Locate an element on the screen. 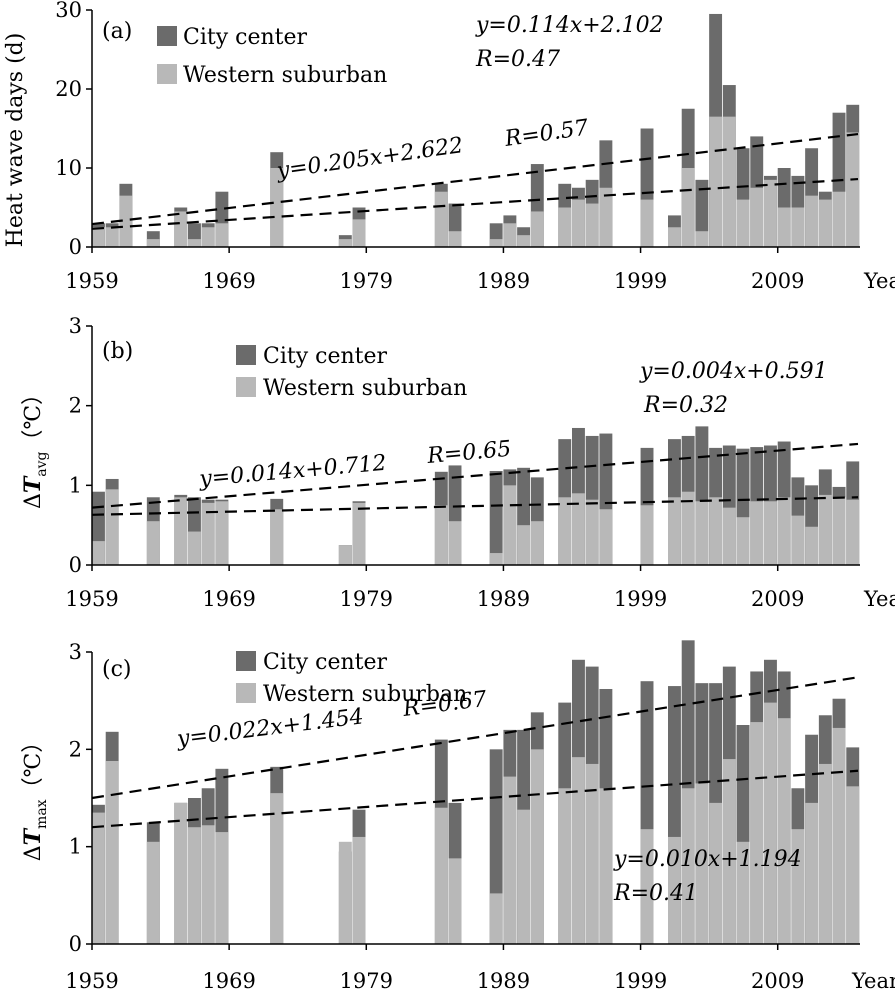 This screenshot has height=992, width=895. panel-b-y-tick-labels: 0 1 2 3 is located at coordinates (75, 445).